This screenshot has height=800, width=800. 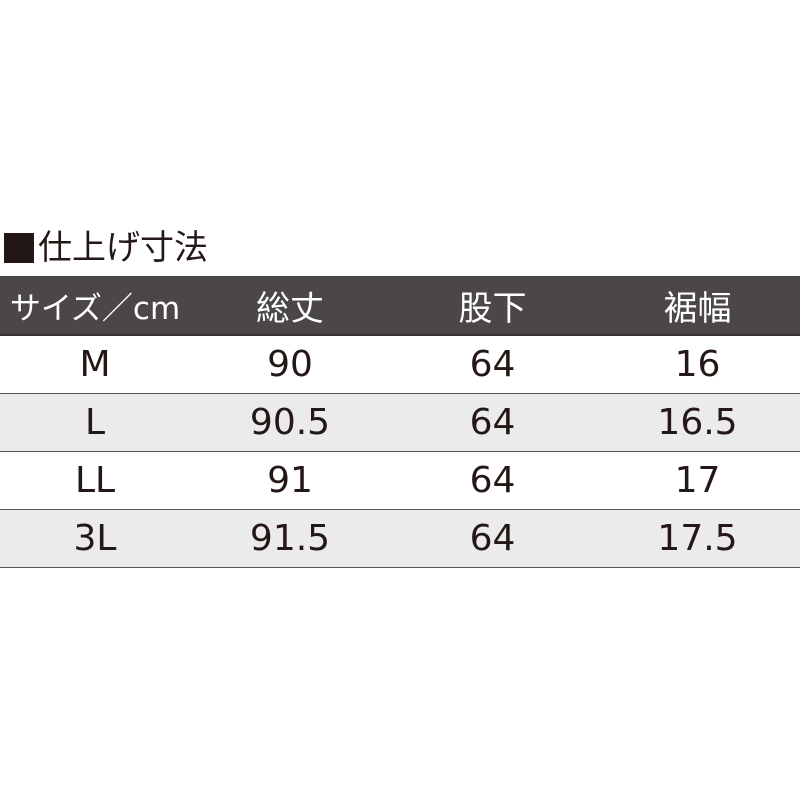 What do you see at coordinates (697, 538) in the screenshot?
I see `cell-hem-width: 17.5` at bounding box center [697, 538].